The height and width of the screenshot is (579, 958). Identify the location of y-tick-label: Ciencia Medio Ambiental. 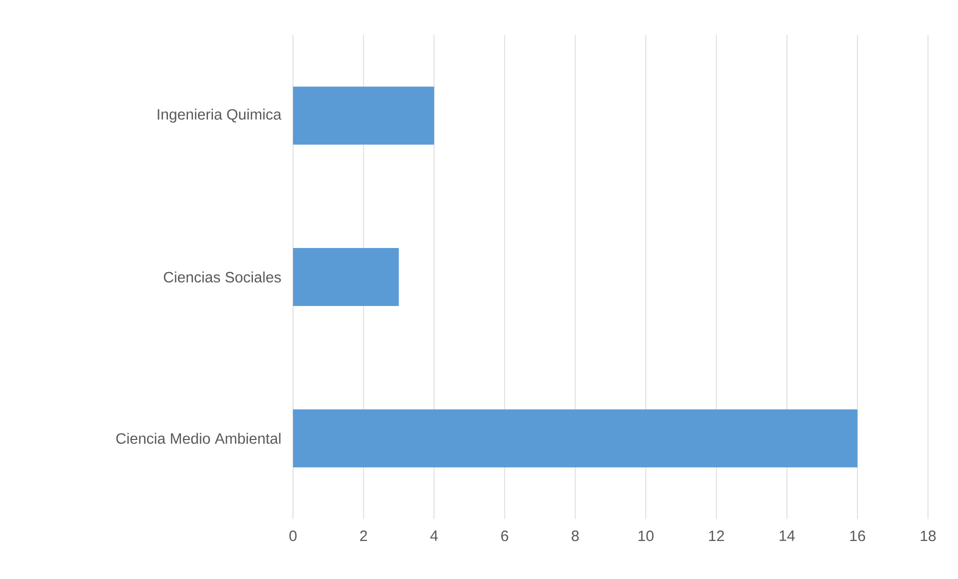
(198, 438).